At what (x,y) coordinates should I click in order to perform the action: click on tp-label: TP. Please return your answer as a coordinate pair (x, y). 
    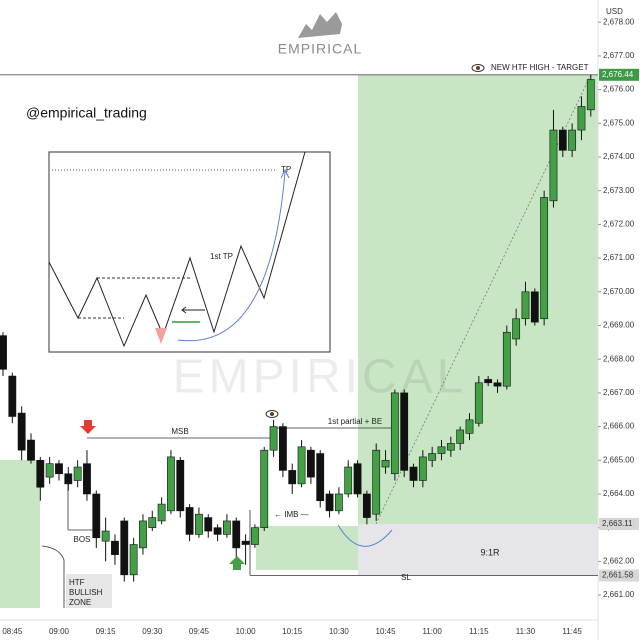
    Looking at the image, I should click on (286, 169).